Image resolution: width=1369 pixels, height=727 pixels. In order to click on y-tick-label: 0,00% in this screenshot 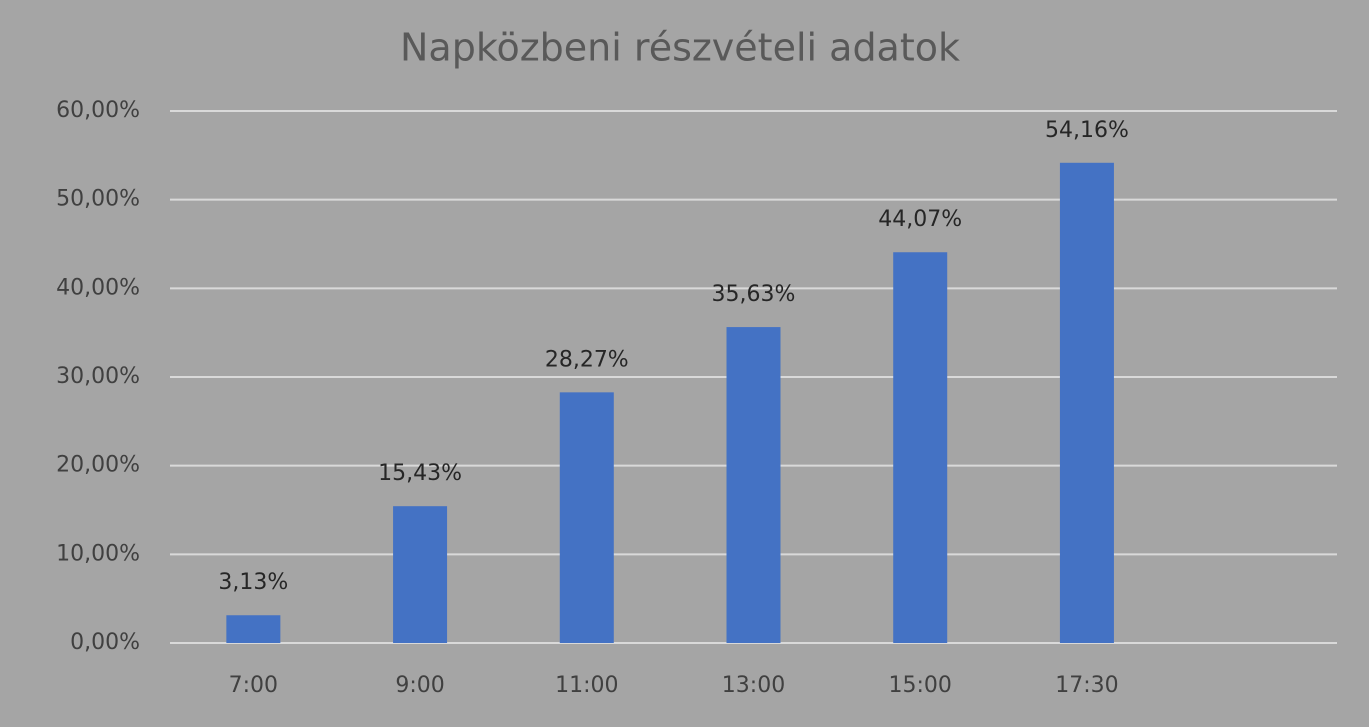, I will do `click(105, 642)`.